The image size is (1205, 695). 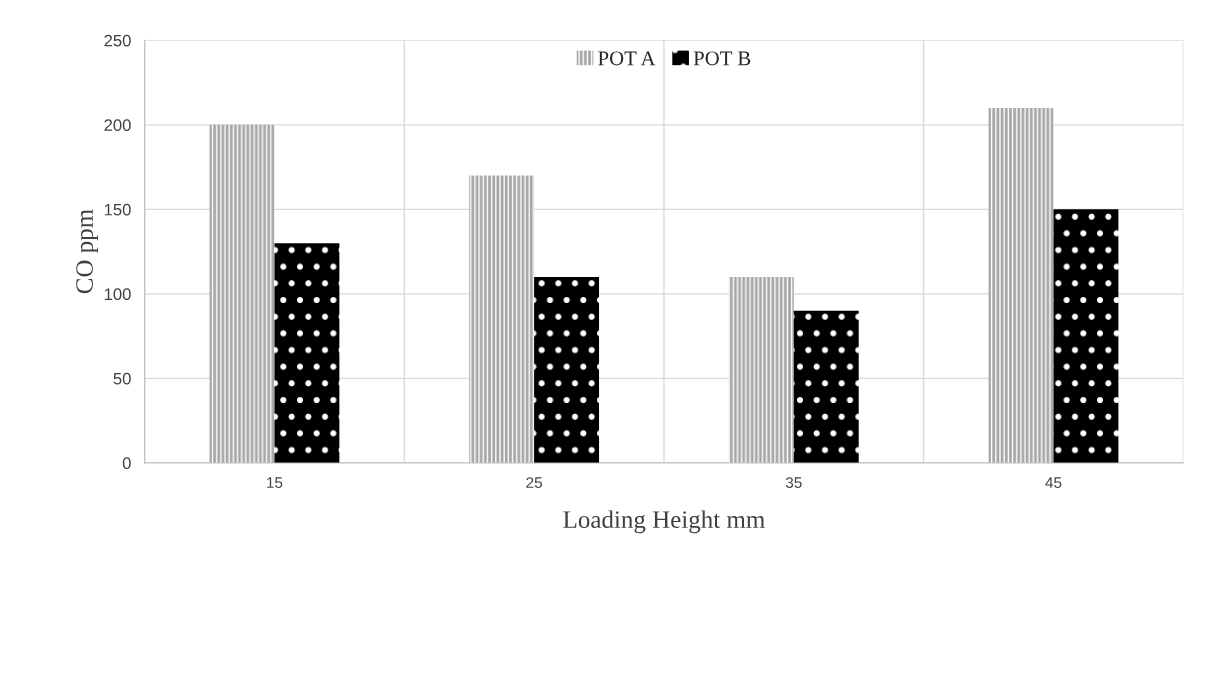 I want to click on x-tick-label: 25, so click(x=534, y=482).